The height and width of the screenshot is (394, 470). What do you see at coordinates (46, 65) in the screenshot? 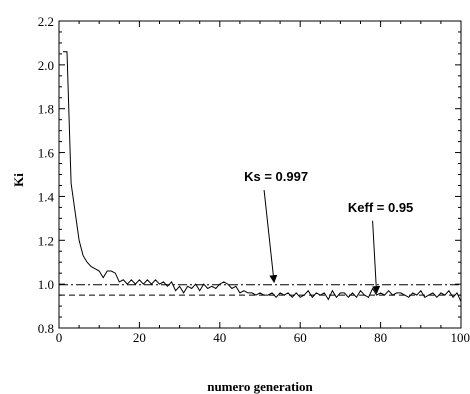
I see `y-tick-label: 2.0` at bounding box center [46, 65].